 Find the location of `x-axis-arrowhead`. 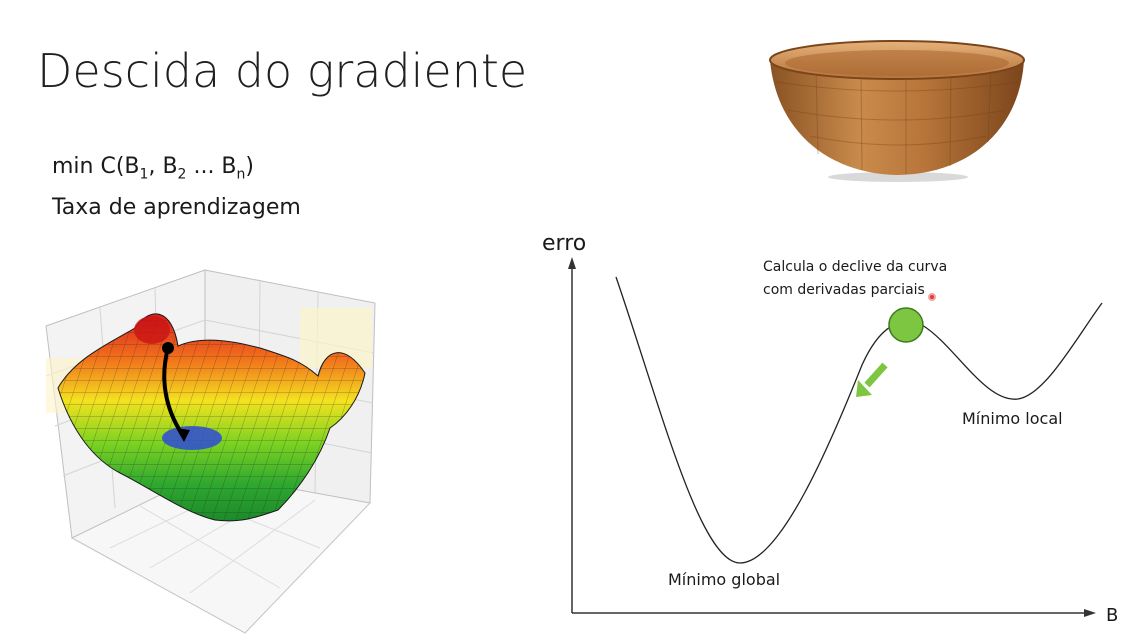

x-axis-arrowhead is located at coordinates (1090, 613).